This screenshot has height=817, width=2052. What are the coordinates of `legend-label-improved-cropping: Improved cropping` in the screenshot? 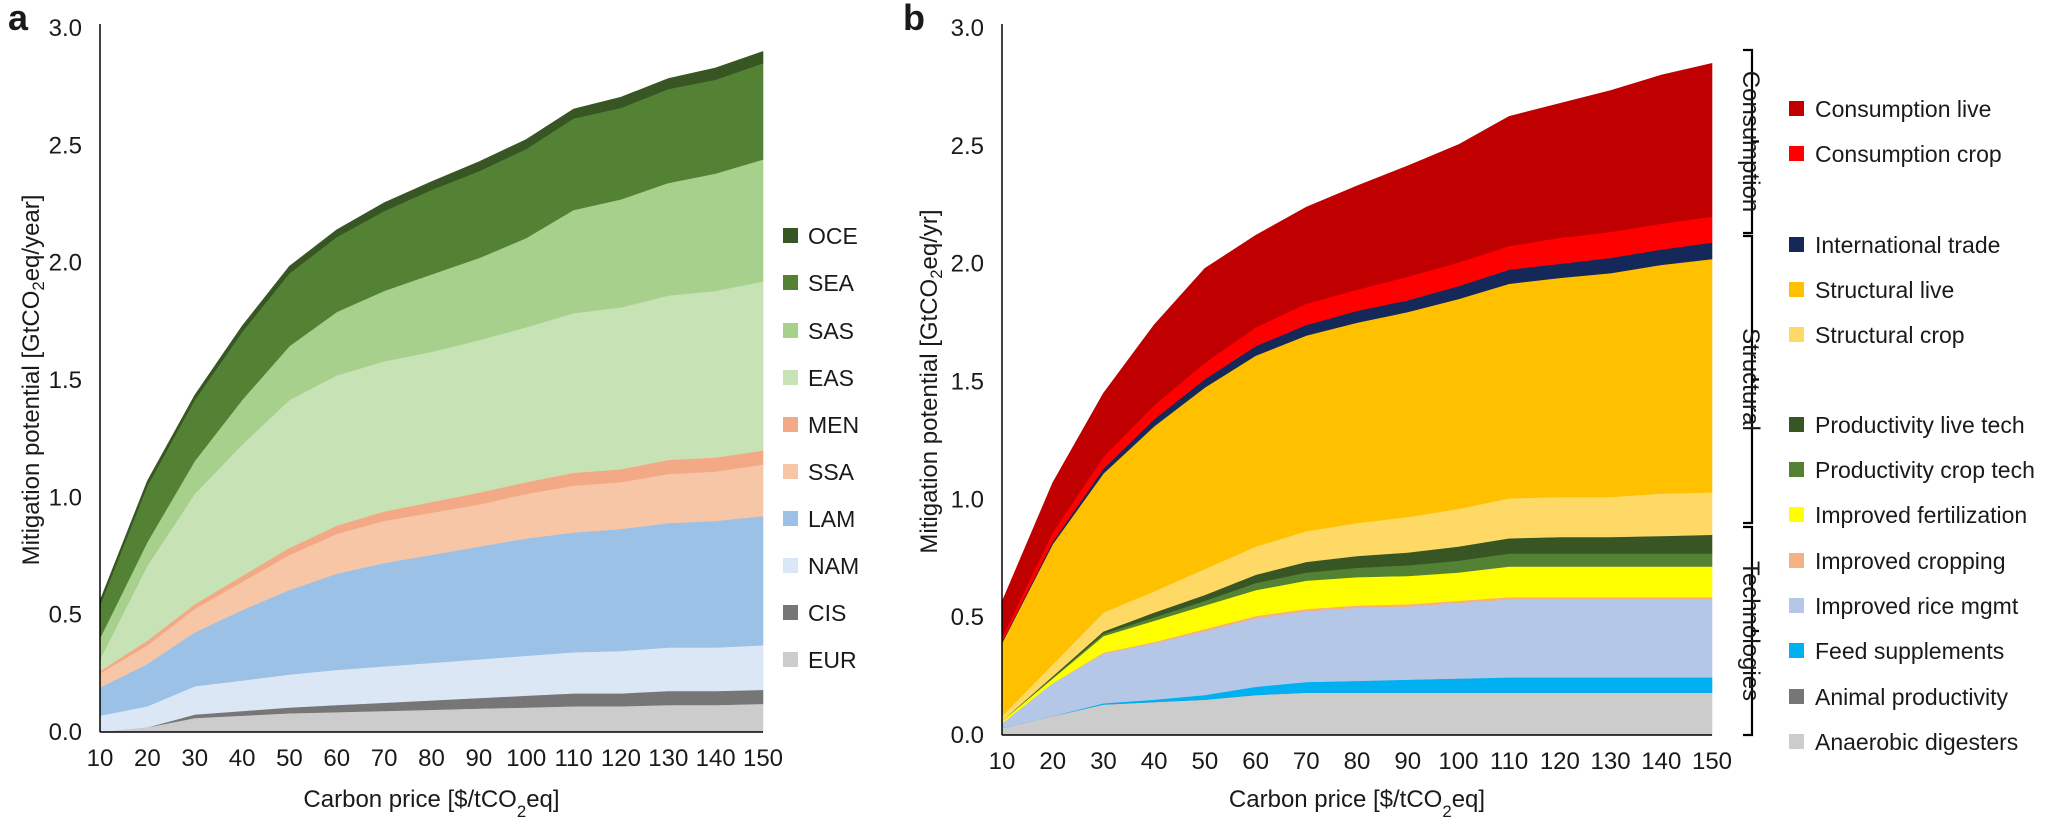 It's located at (1910, 561).